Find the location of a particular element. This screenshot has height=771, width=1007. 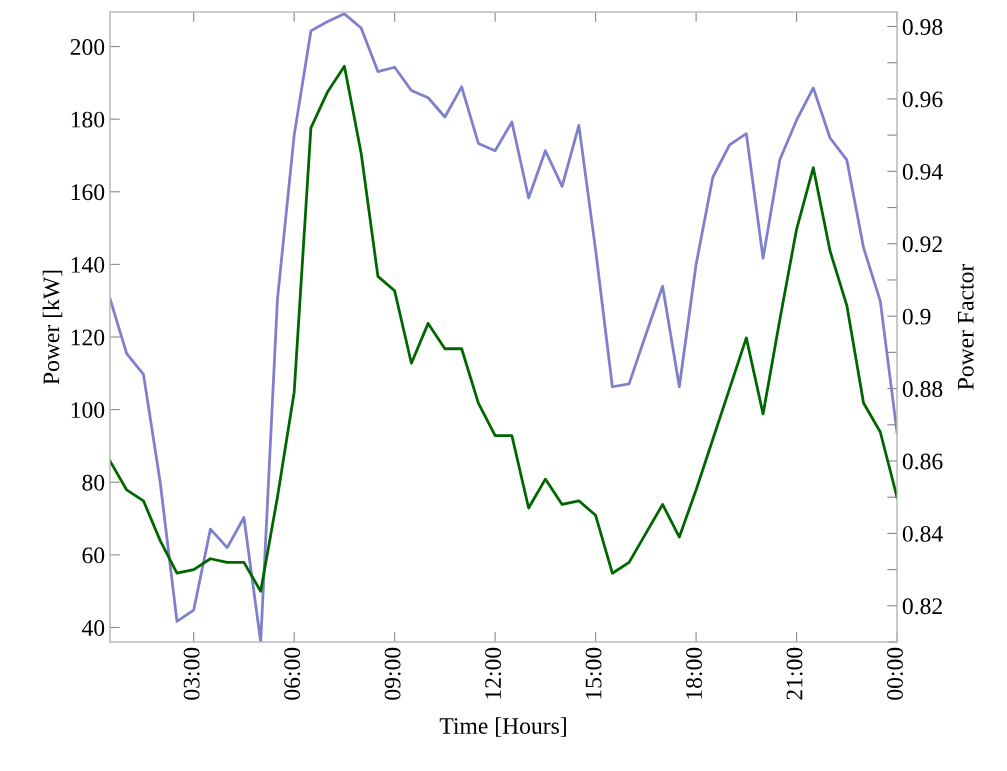

y2-tick-label: 0.96 is located at coordinates (922, 99).